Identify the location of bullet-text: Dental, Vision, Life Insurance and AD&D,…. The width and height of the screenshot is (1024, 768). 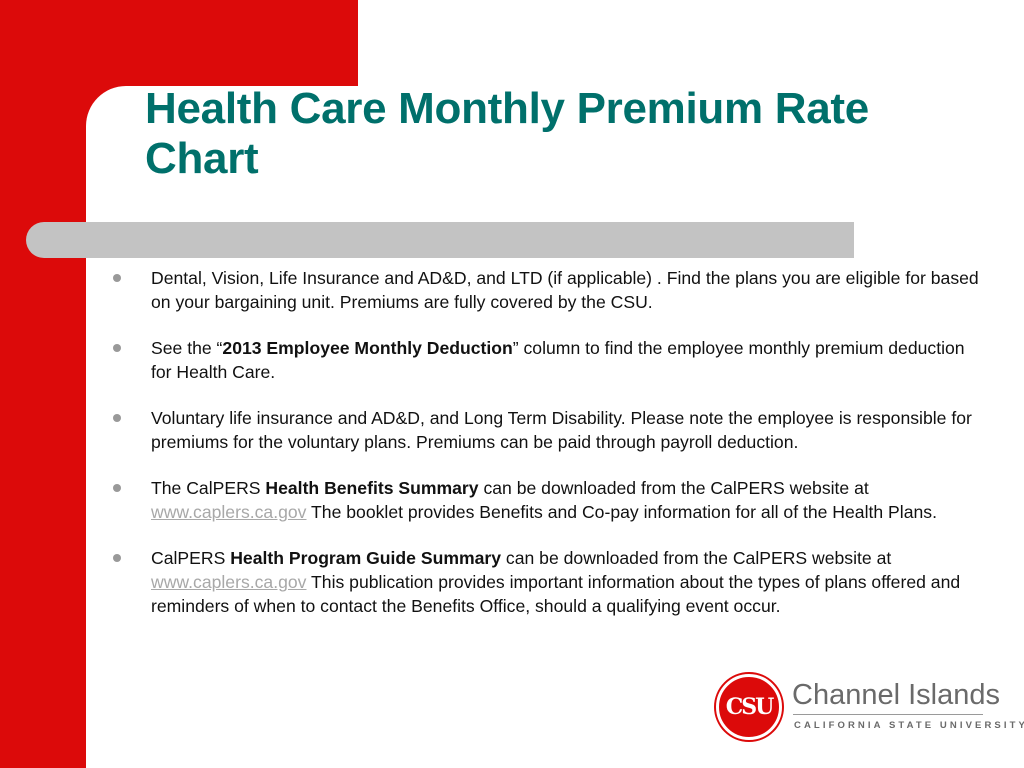
(565, 290).